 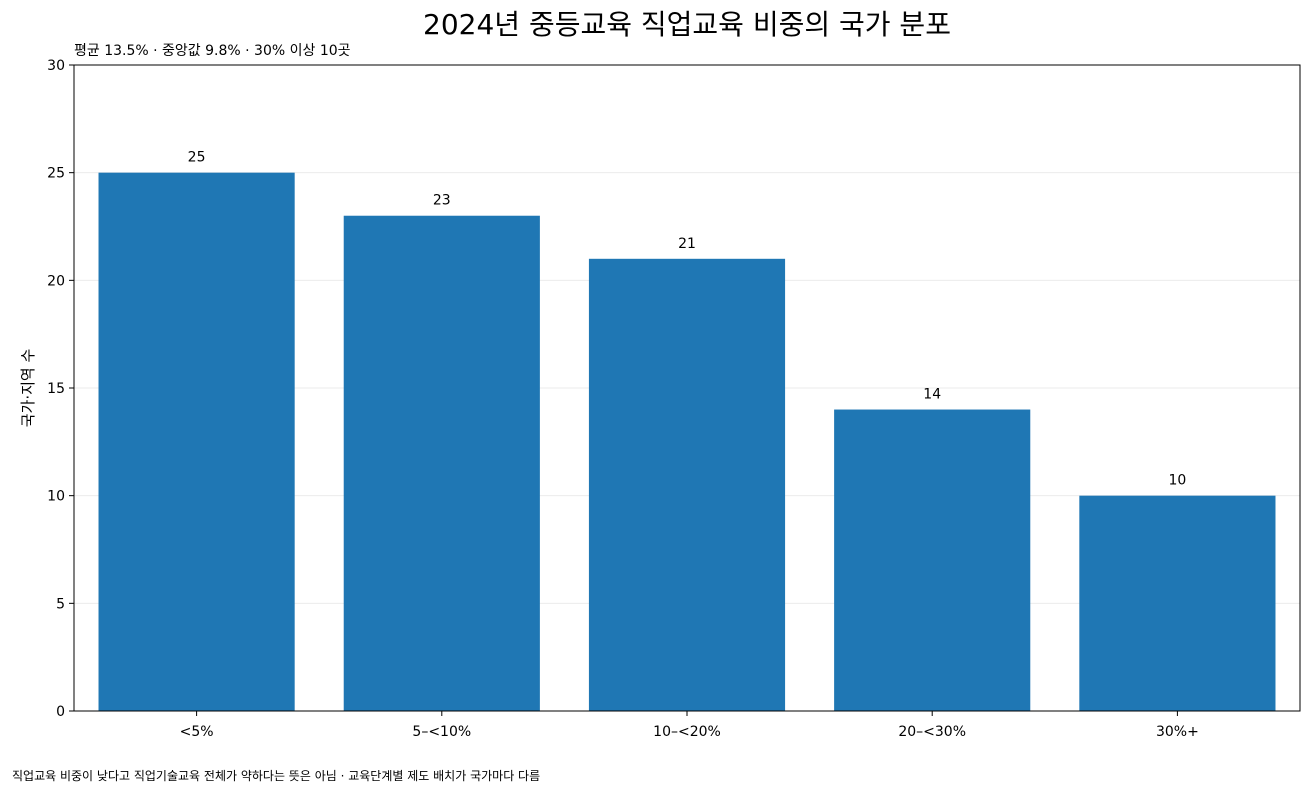 I want to click on x-tick-label: 20–<30%, so click(x=932, y=732).